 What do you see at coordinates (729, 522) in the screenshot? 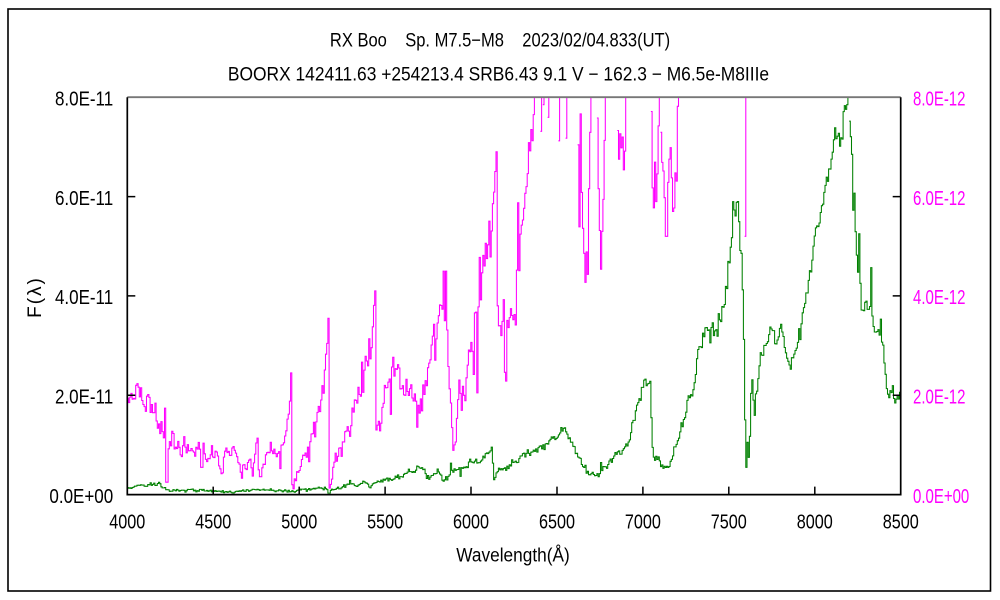
I see `svg-text: 7500` at bounding box center [729, 522].